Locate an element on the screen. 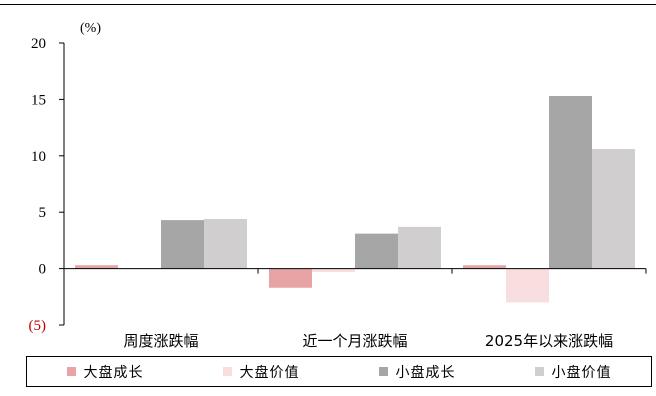  y-tick-label: 10 is located at coordinates (38, 157).